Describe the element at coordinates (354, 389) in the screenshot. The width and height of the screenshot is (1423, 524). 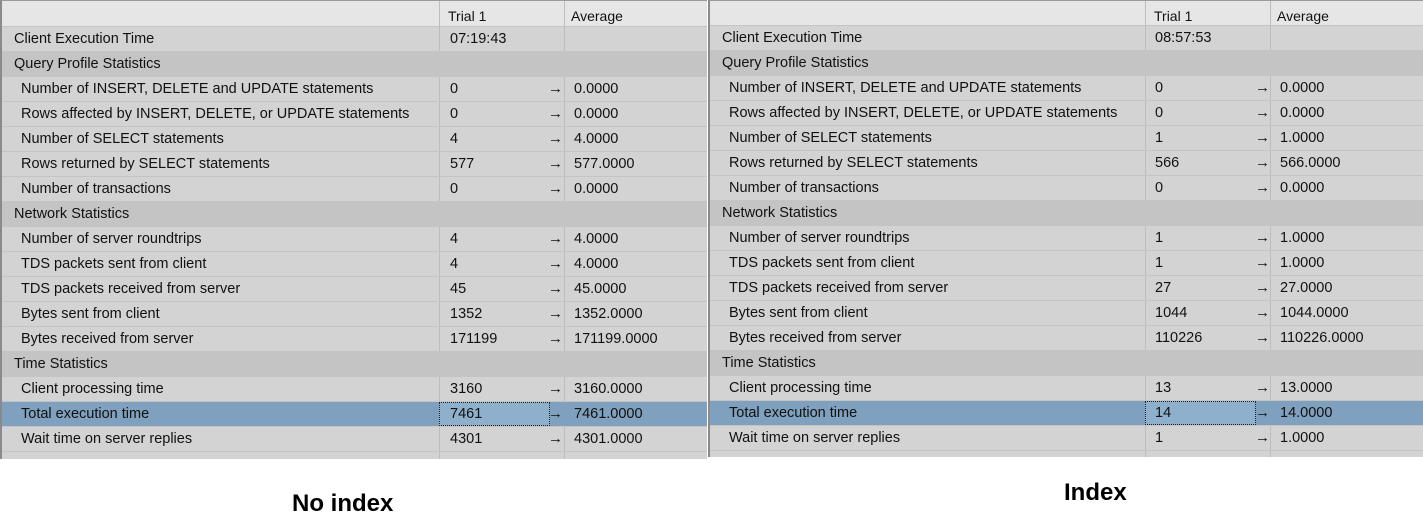
I see `stat-row: Client processing time 3160 → 3160.0000` at that location.